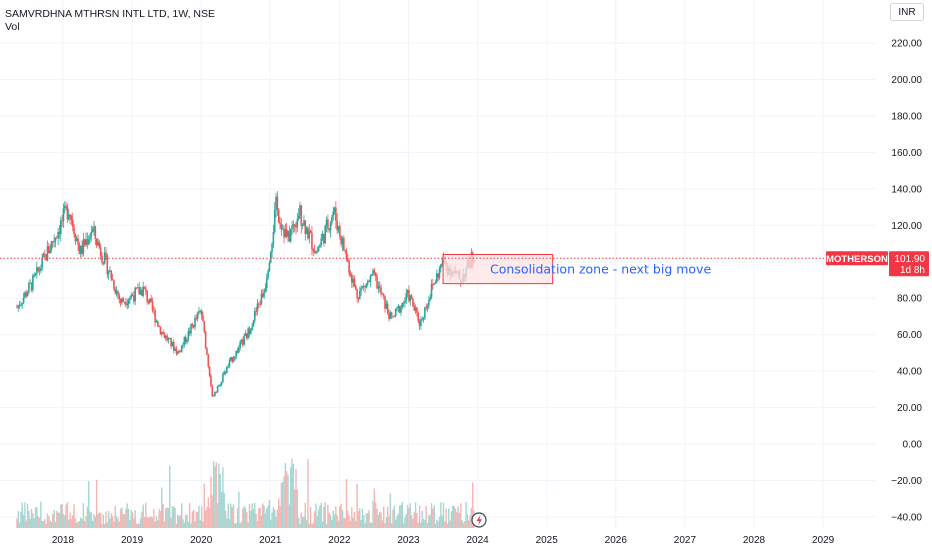 The height and width of the screenshot is (550, 932). Describe the element at coordinates (906, 189) in the screenshot. I see `y-tick-label: 140.00` at that location.